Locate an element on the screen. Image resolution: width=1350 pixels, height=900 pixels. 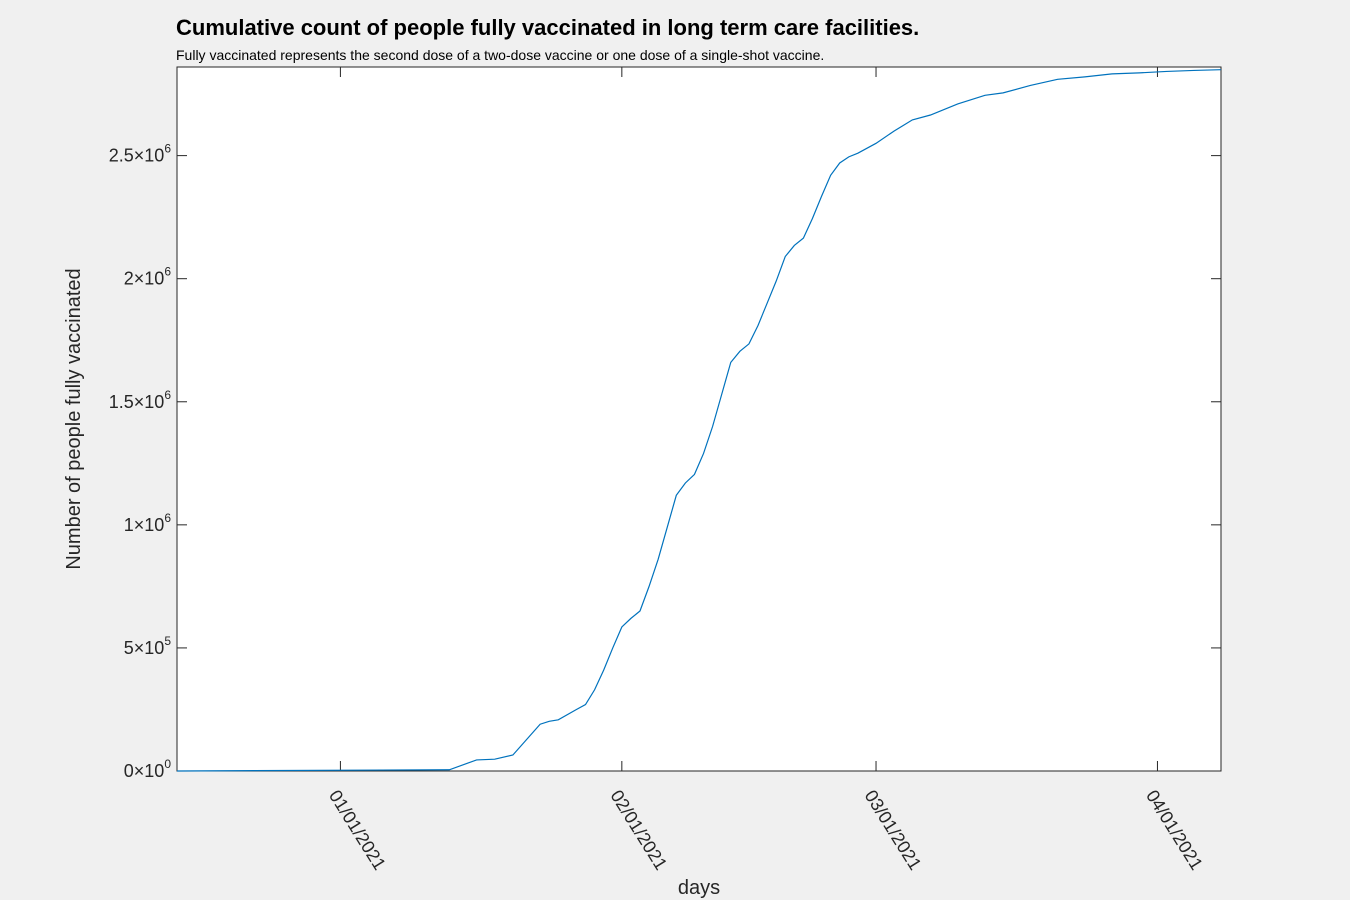
y-tick-label: 2×10⁶ is located at coordinates (148, 277).